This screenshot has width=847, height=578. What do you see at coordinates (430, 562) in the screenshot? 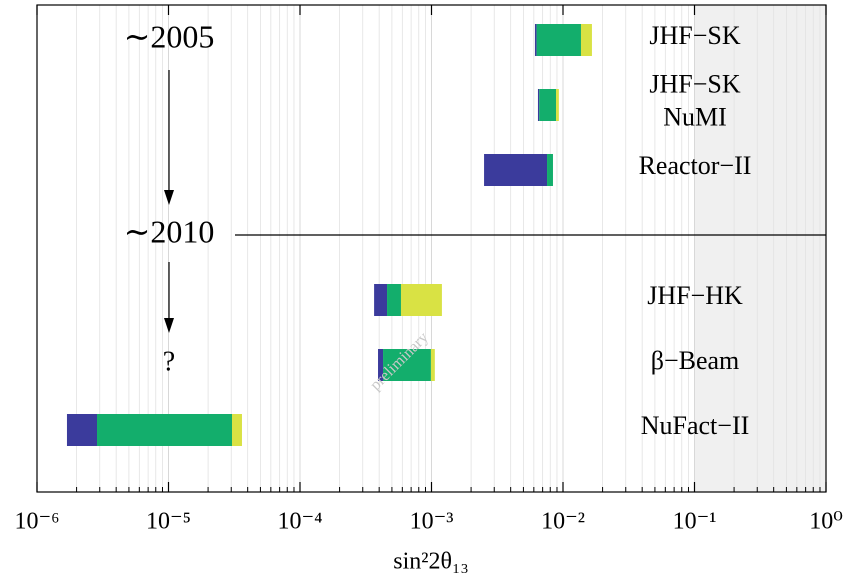
I see `x-axis-label: sin²2θ₁₃` at bounding box center [430, 562].